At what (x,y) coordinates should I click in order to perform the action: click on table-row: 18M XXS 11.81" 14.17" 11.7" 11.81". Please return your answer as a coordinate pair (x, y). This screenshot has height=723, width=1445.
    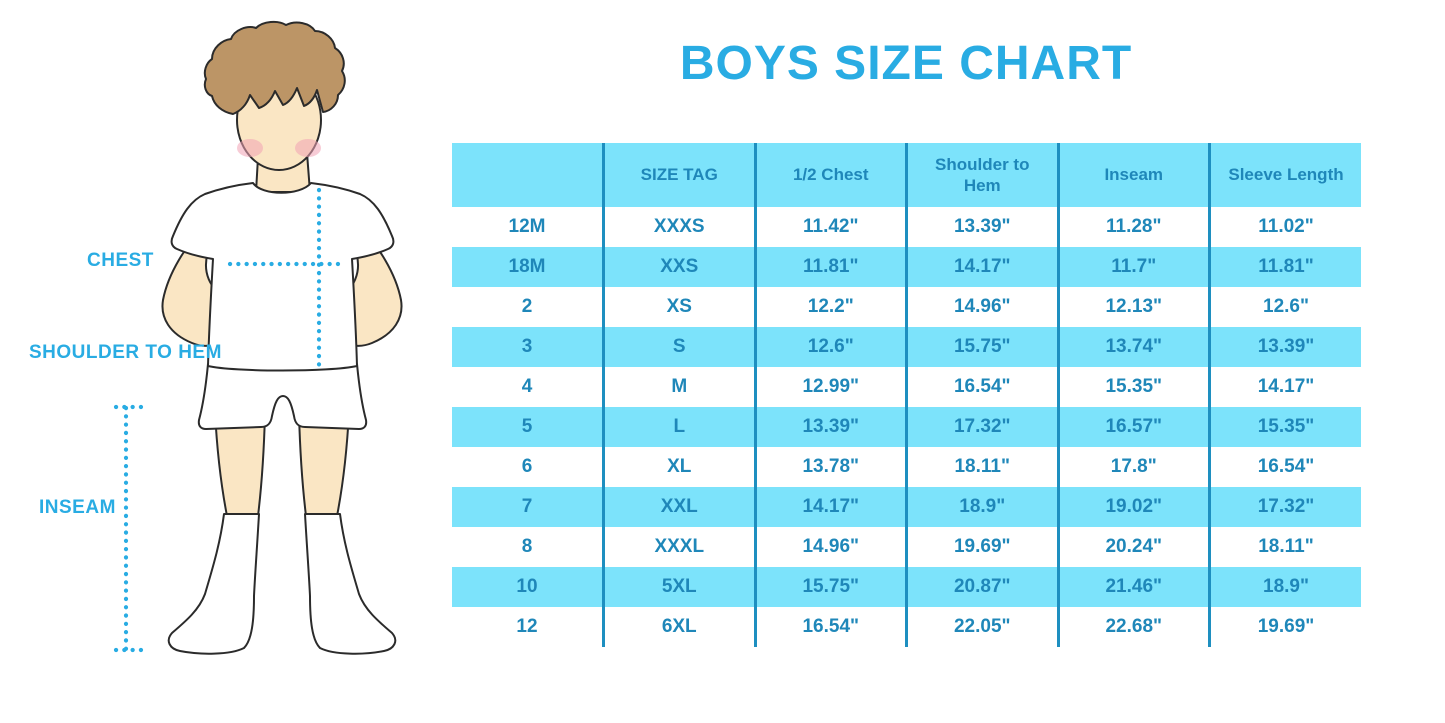
    Looking at the image, I should click on (906, 267).